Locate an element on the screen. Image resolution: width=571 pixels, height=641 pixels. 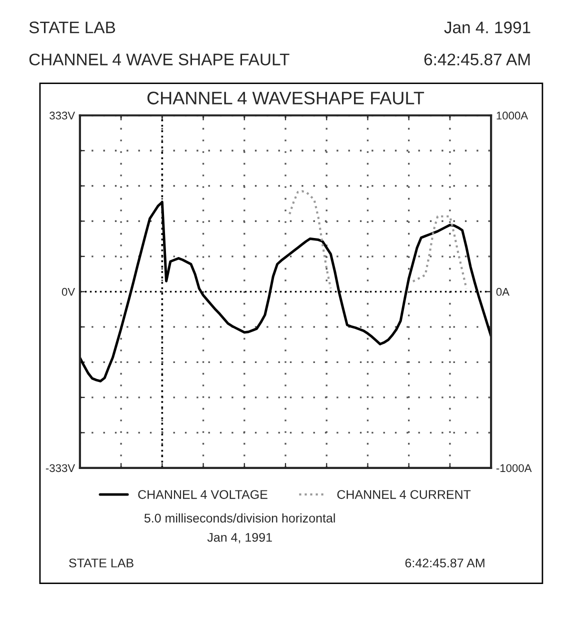
text: CHANNEL 4 WAVE SHAPE FAULT is located at coordinates (159, 60).